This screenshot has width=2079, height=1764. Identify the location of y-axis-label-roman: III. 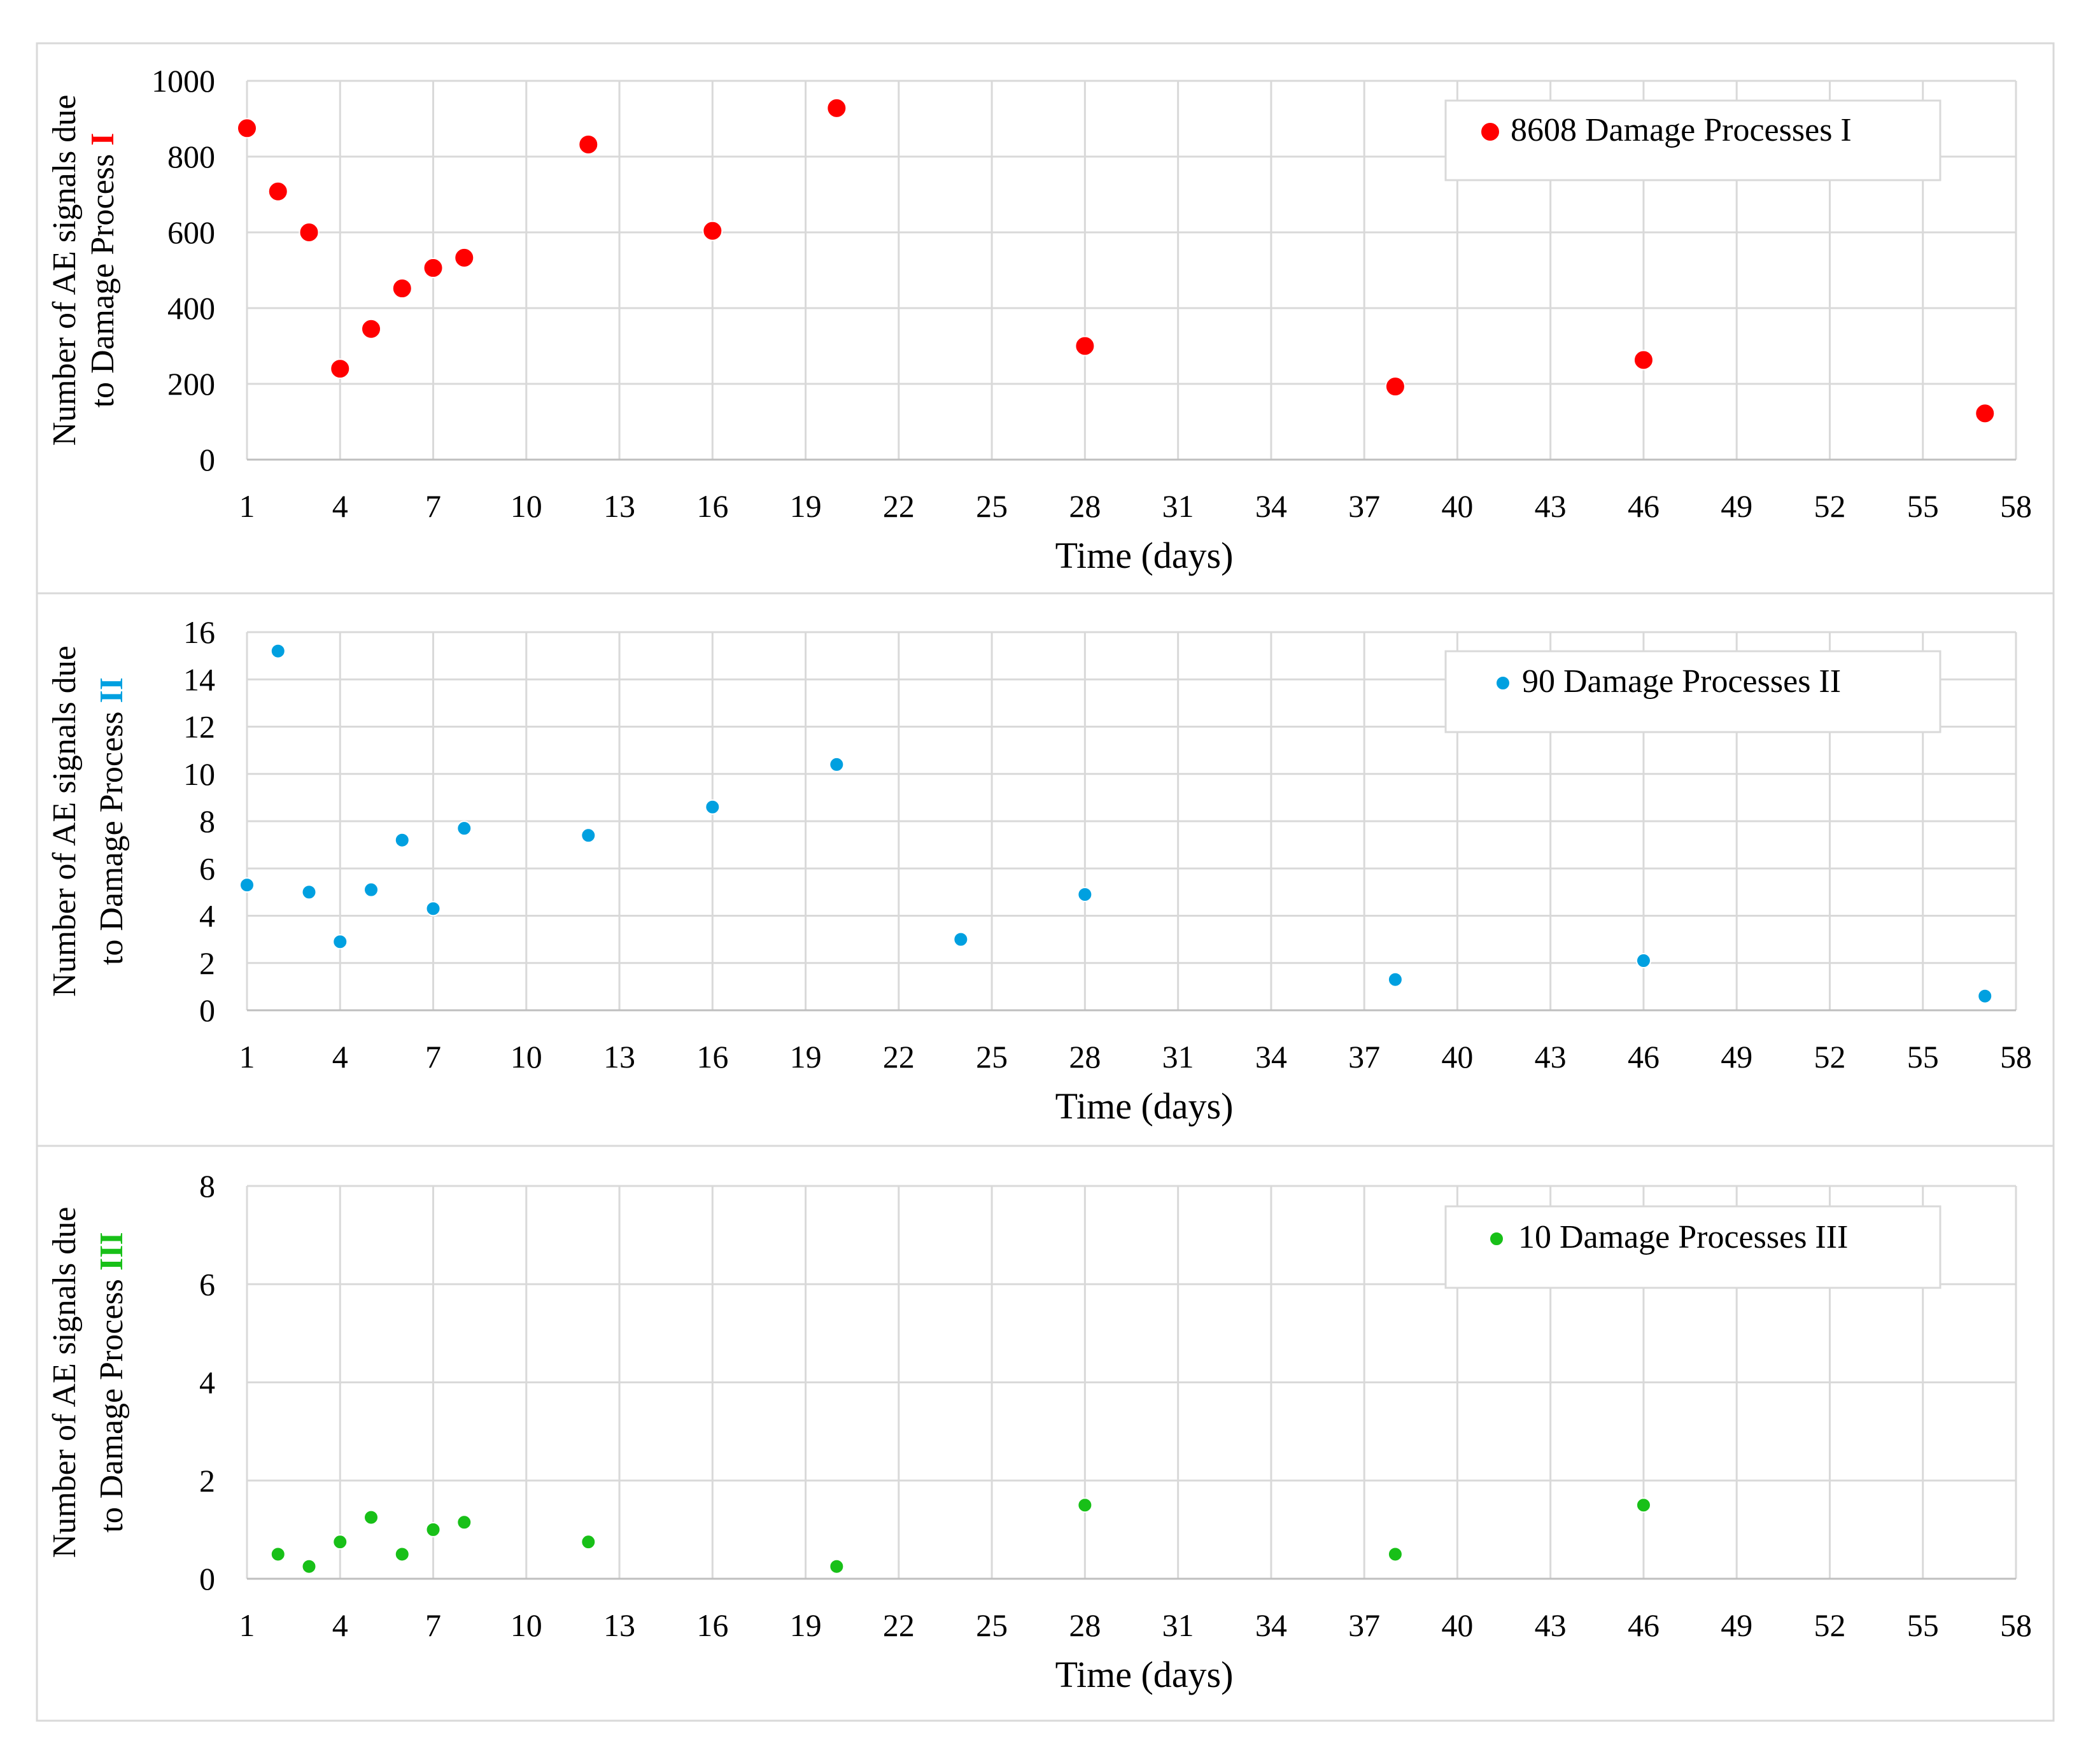
(112, 1252).